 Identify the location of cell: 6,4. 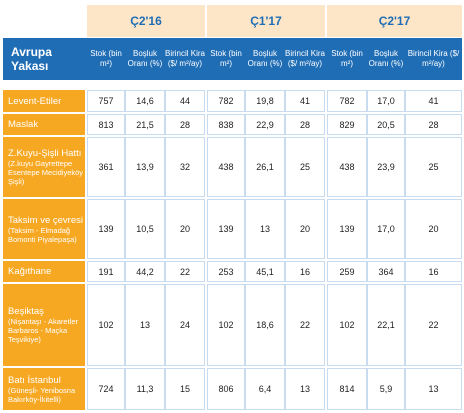
(265, 389).